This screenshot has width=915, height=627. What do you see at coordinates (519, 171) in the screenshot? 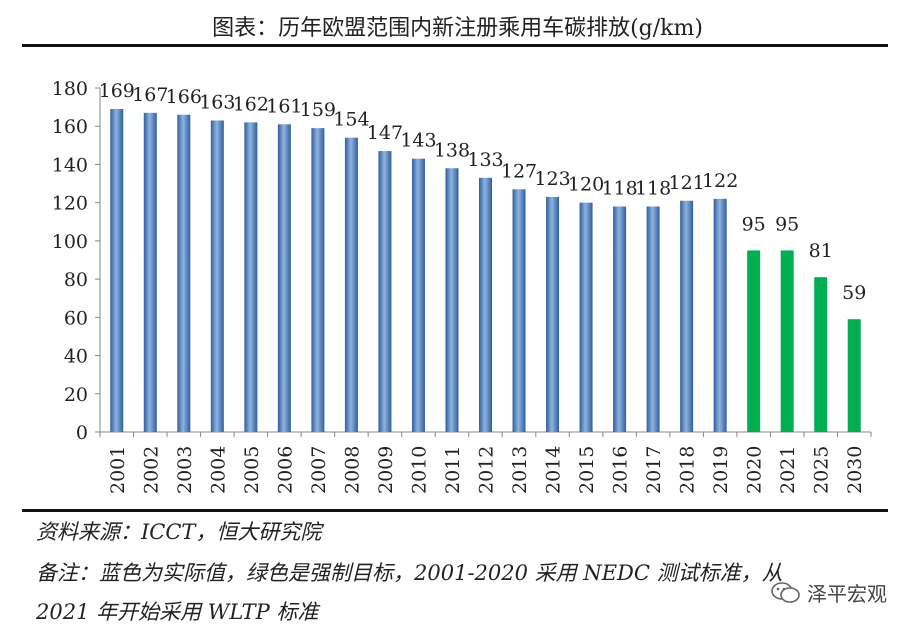
I see `data-label: 127` at bounding box center [519, 171].